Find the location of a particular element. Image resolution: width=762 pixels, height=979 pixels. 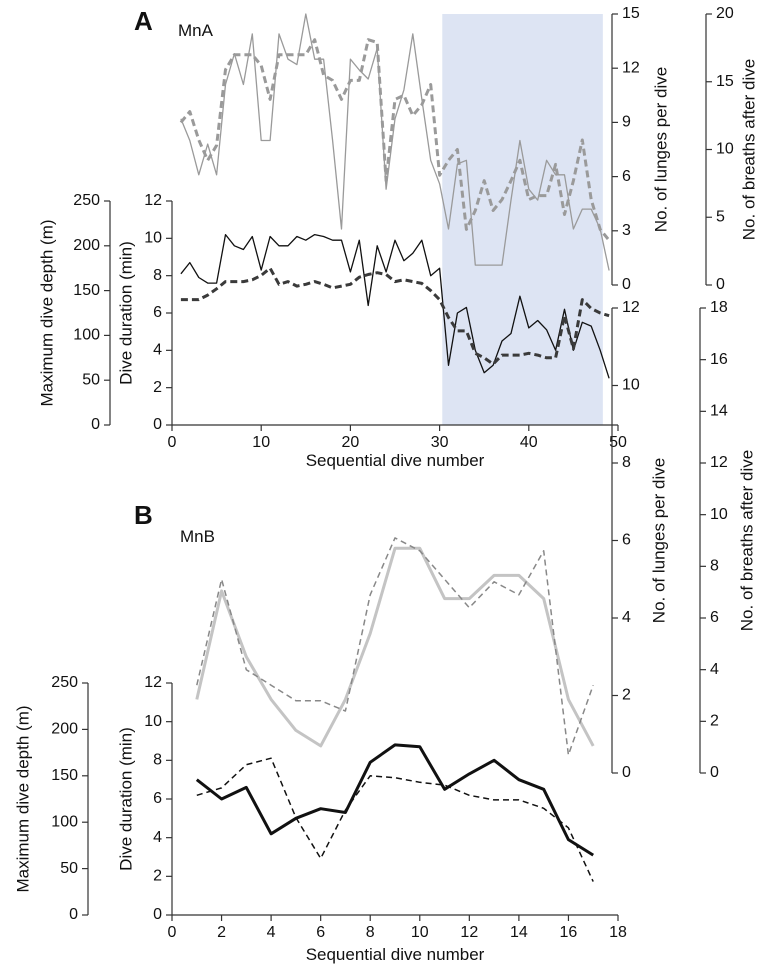

tick-label: 3 is located at coordinates (626, 230).